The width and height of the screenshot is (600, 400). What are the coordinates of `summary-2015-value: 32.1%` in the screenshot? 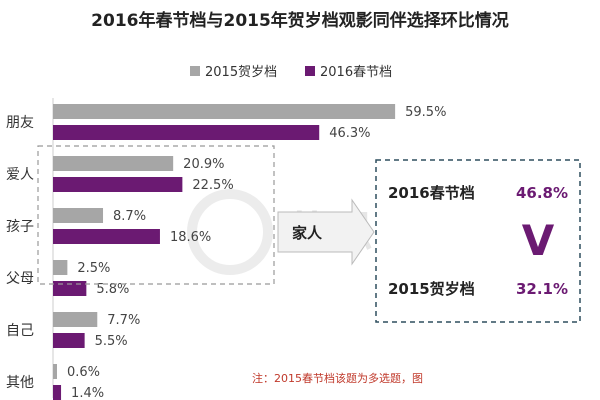 It's located at (542, 289).